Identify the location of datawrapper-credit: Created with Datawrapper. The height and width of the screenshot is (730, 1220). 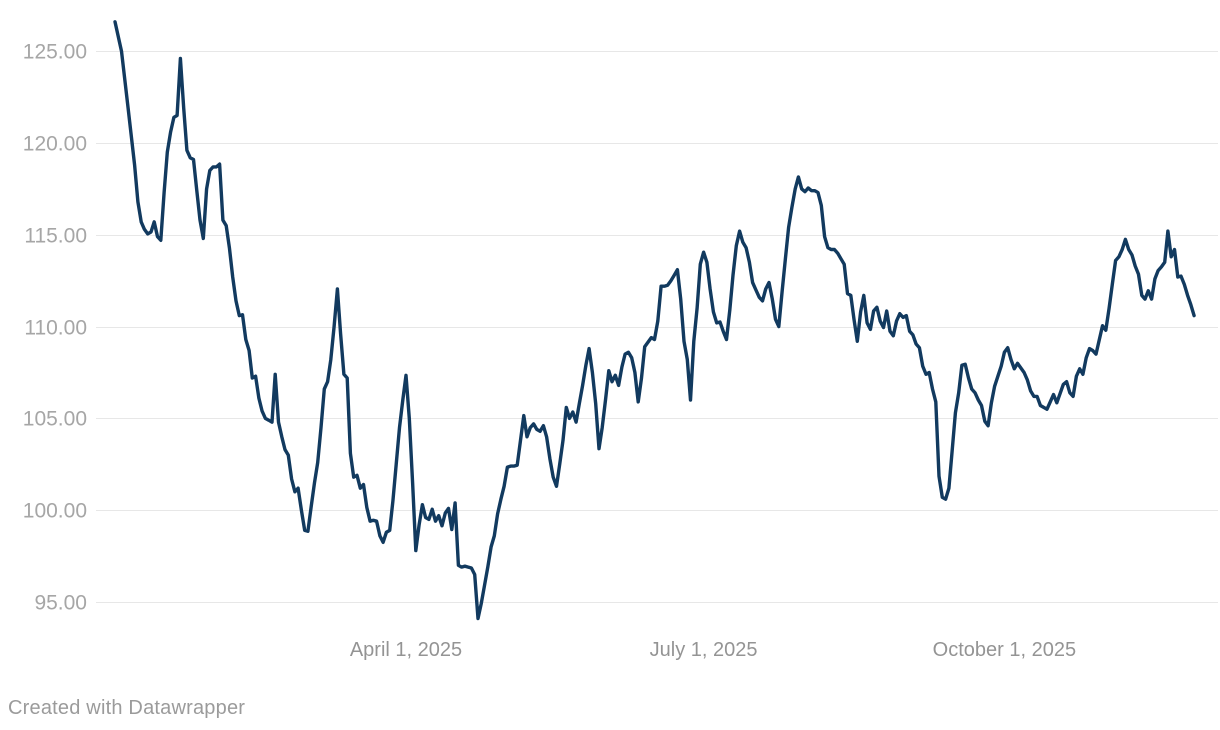
(127, 708).